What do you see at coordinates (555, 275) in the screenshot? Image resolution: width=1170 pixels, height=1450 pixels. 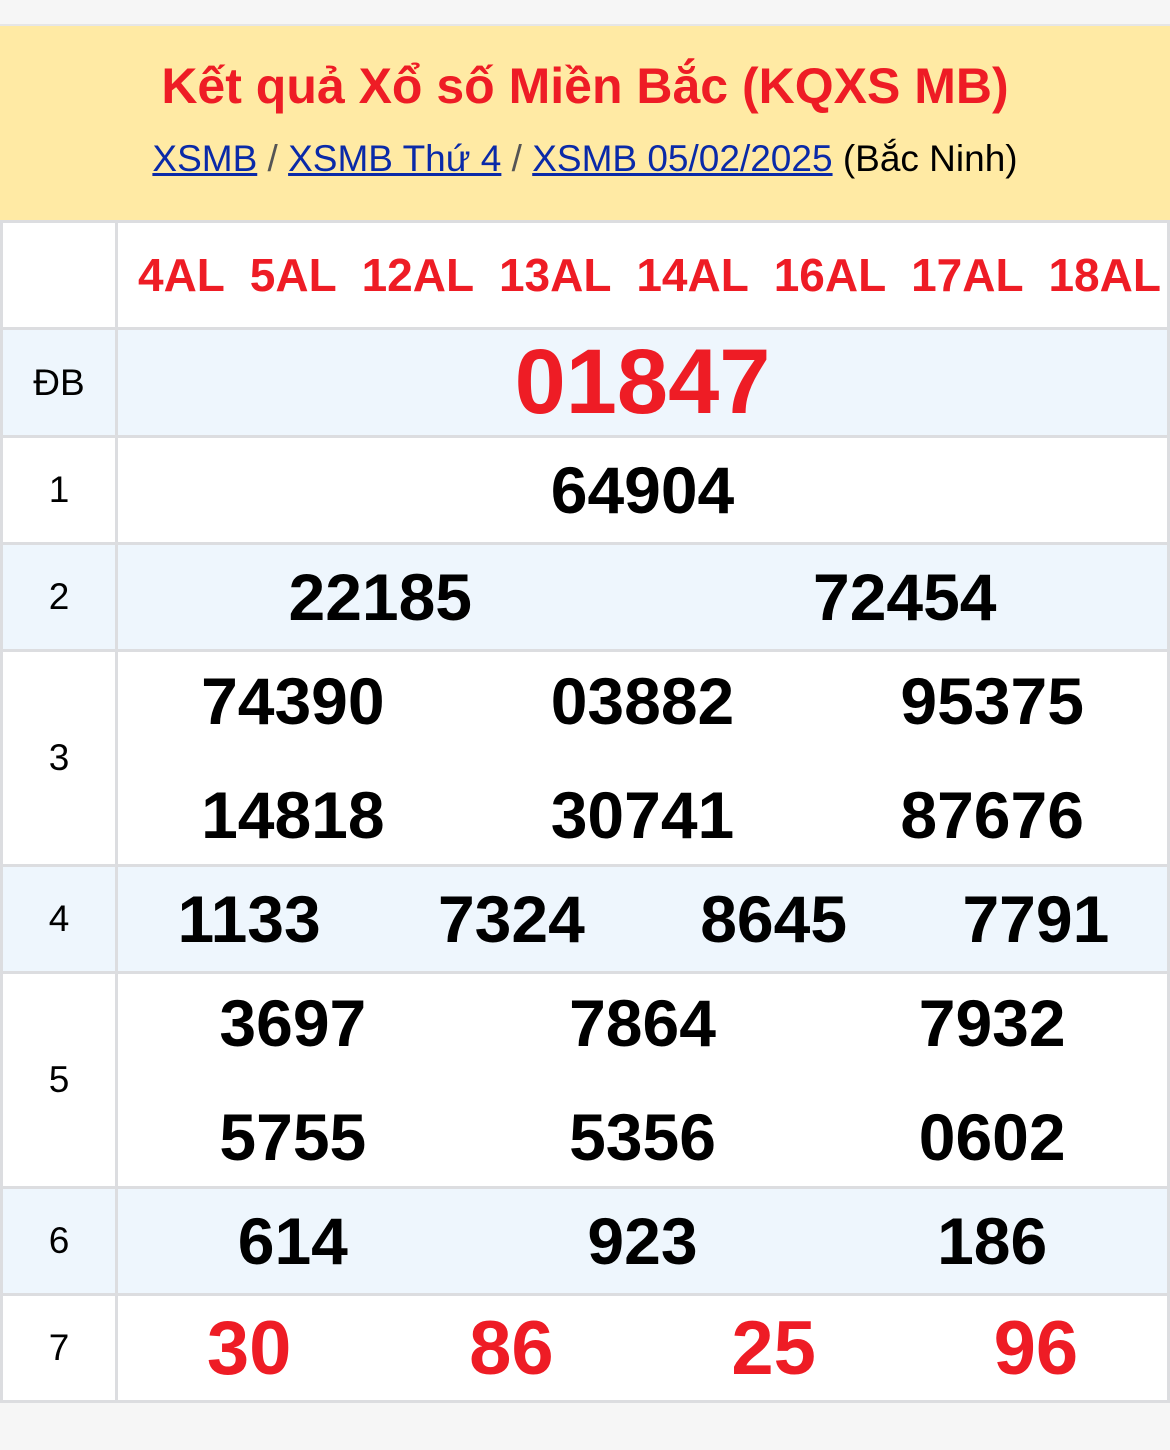 I see `draw-code: 13AL` at bounding box center [555, 275].